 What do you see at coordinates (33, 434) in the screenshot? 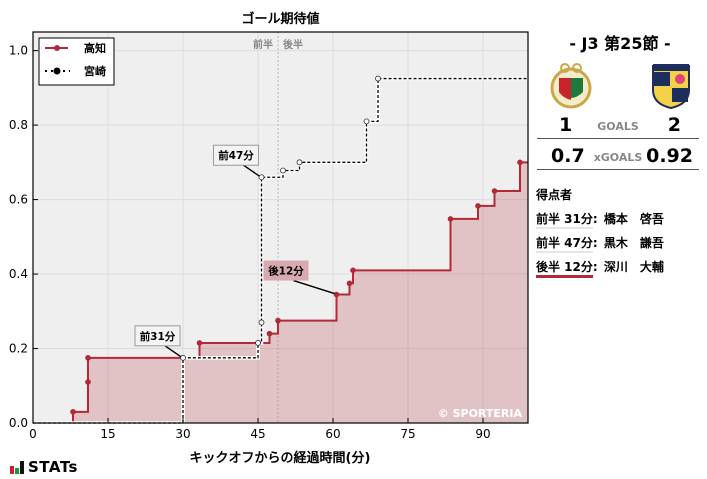
I see `svg-text: 0` at bounding box center [33, 434].